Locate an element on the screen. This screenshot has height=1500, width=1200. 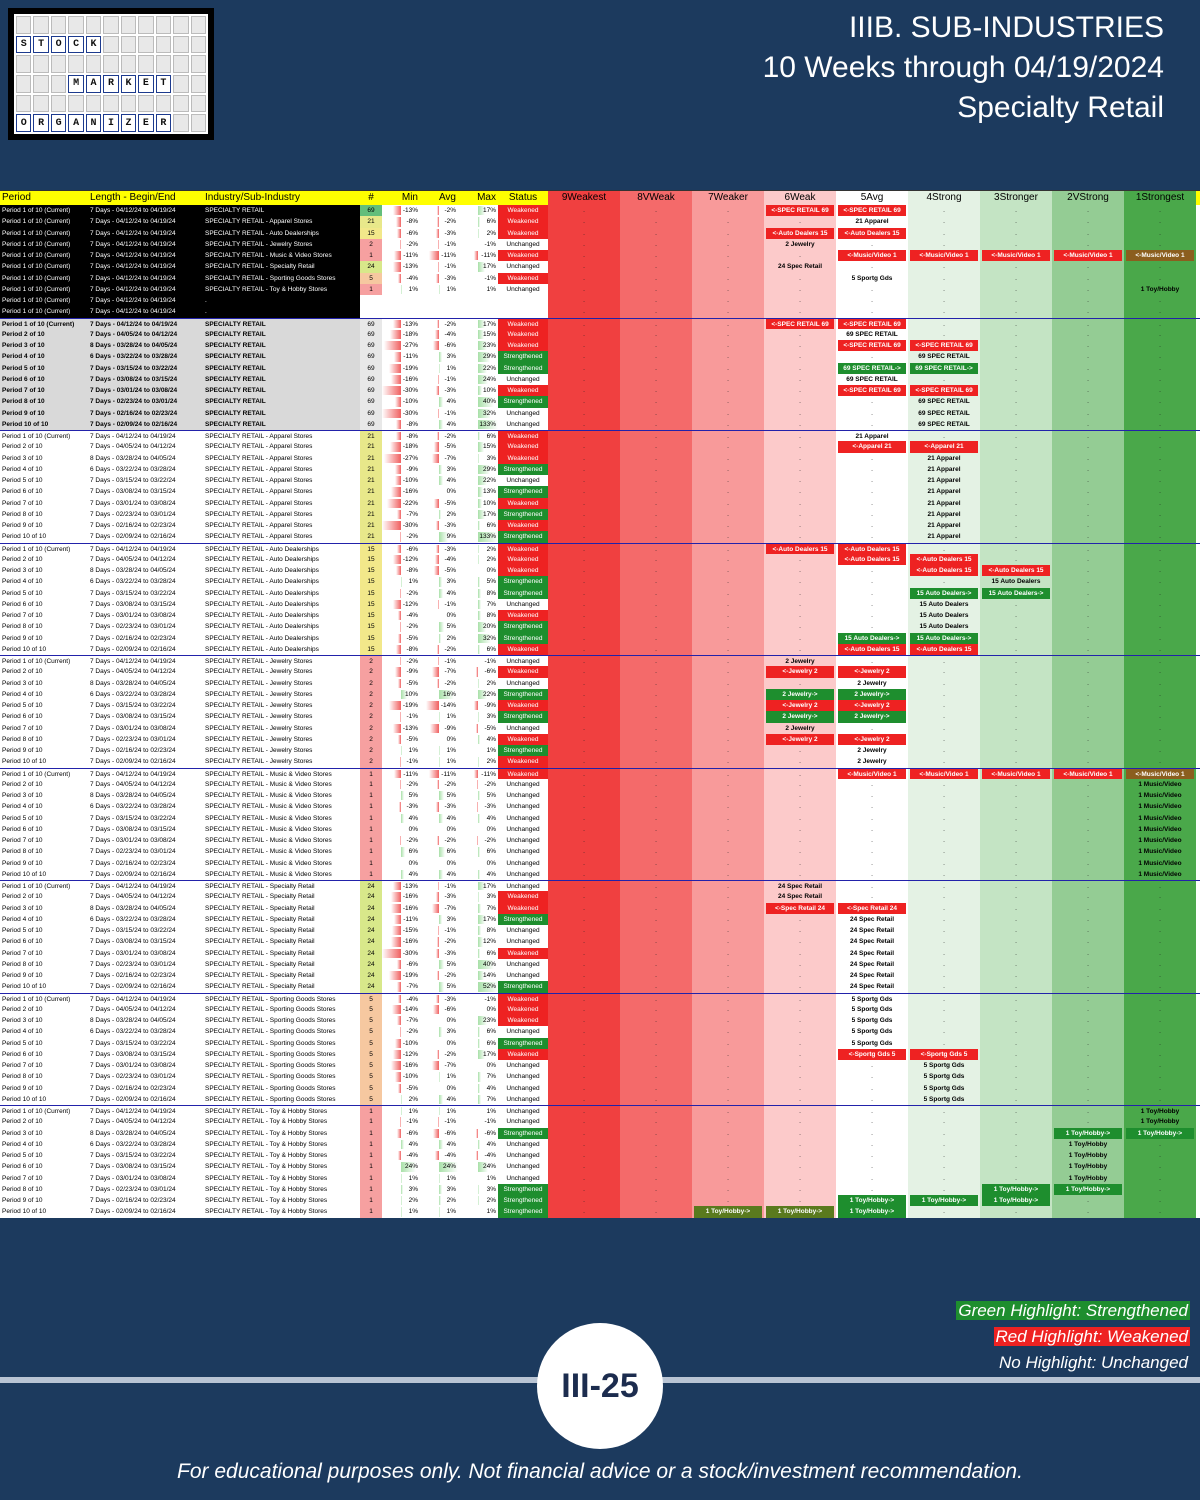
length-cell: 7 Days - 03/08/24 to 03/15/24 is located at coordinates (145, 379).